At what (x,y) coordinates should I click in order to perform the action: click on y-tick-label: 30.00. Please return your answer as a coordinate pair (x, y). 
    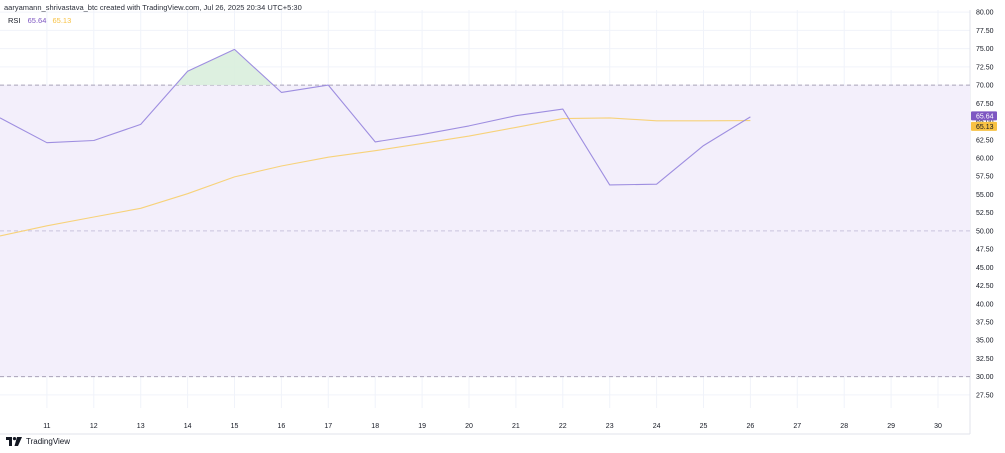
    Looking at the image, I should click on (985, 377).